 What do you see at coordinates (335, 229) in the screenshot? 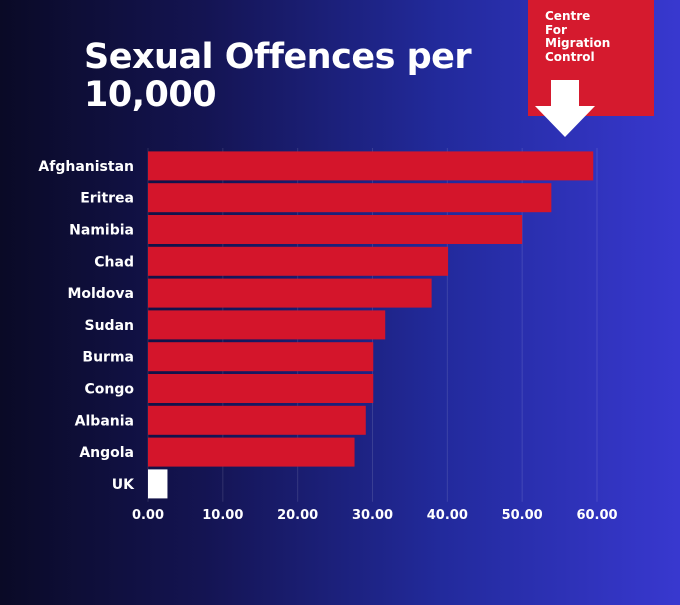
I see `bar-namibia` at bounding box center [335, 229].